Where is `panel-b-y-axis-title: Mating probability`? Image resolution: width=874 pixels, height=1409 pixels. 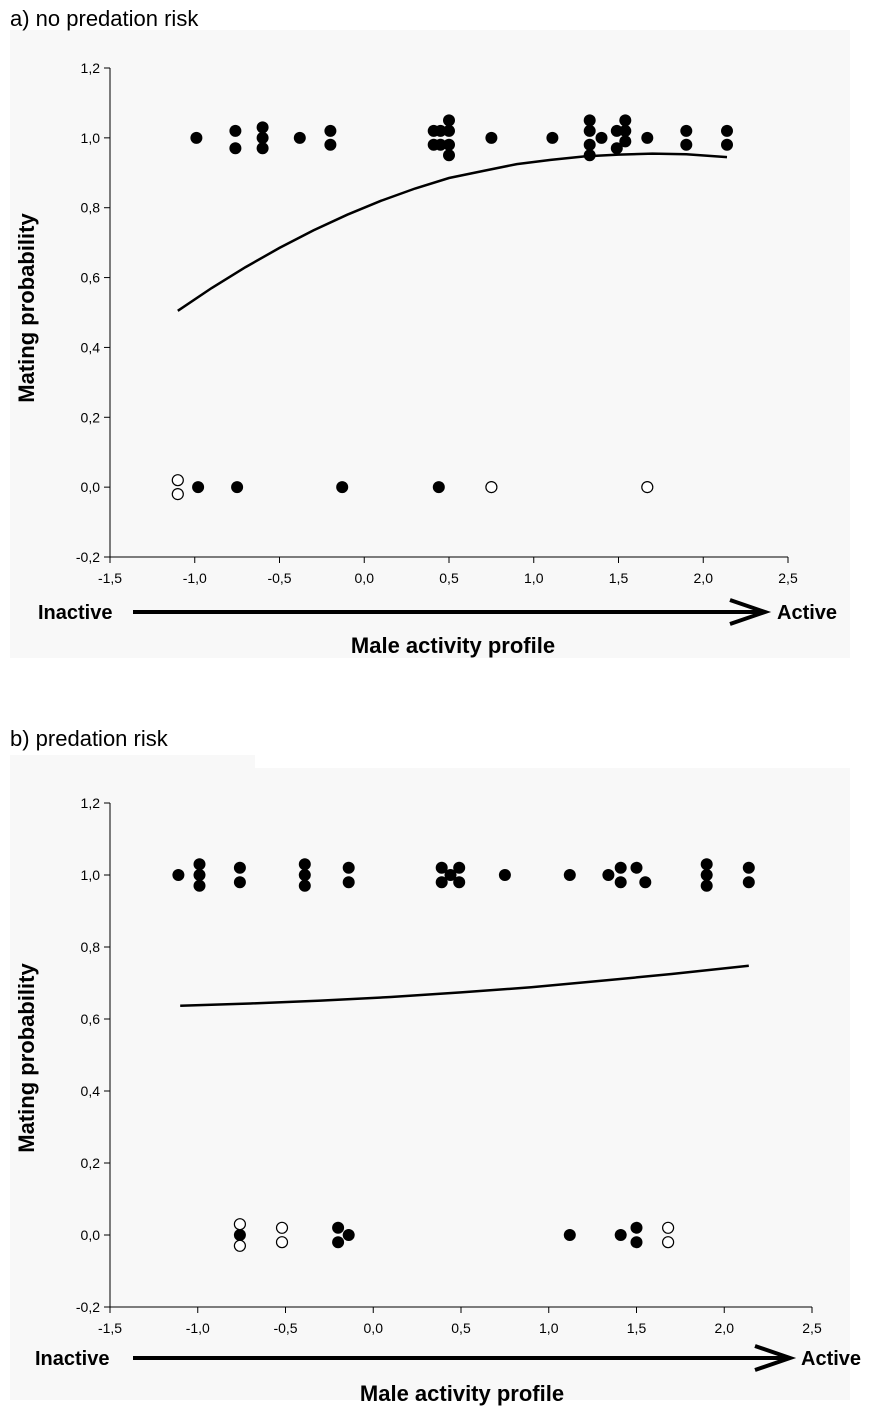 panel-b-y-axis-title: Mating probability is located at coordinates (26, 1058).